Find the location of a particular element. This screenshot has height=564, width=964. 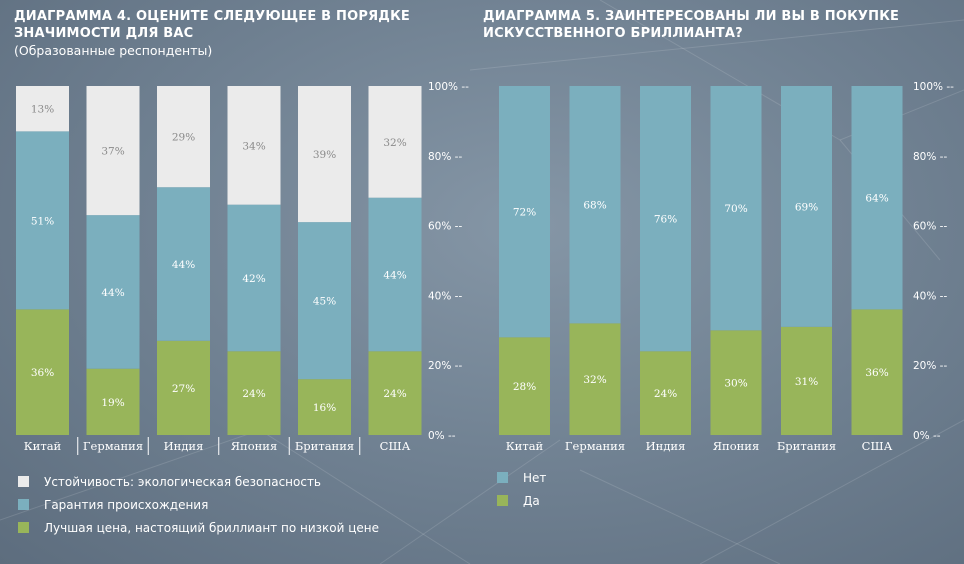

chart5-category-label: Япония is located at coordinates (736, 446).